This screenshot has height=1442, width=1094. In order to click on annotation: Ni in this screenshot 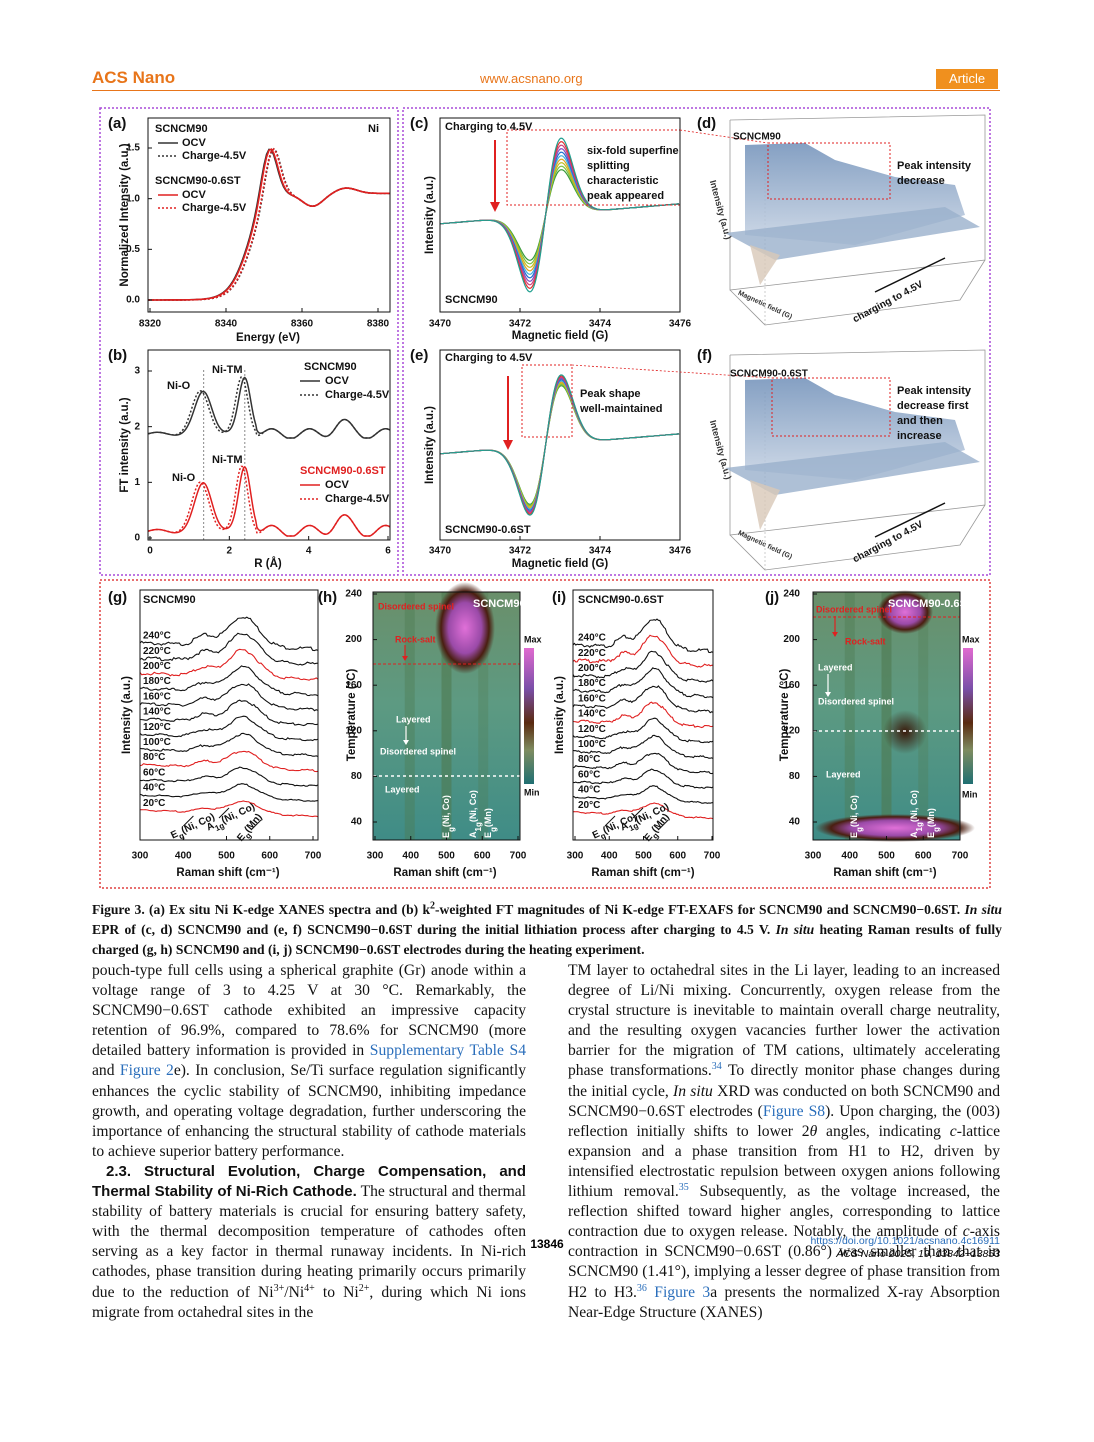, I will do `click(373, 129)`.